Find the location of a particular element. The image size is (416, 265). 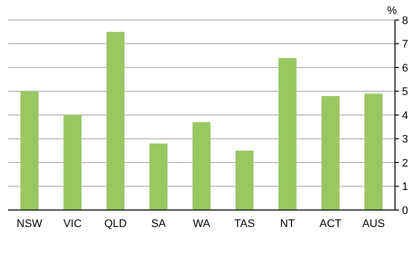

x-tick-label: SA is located at coordinates (158, 224).